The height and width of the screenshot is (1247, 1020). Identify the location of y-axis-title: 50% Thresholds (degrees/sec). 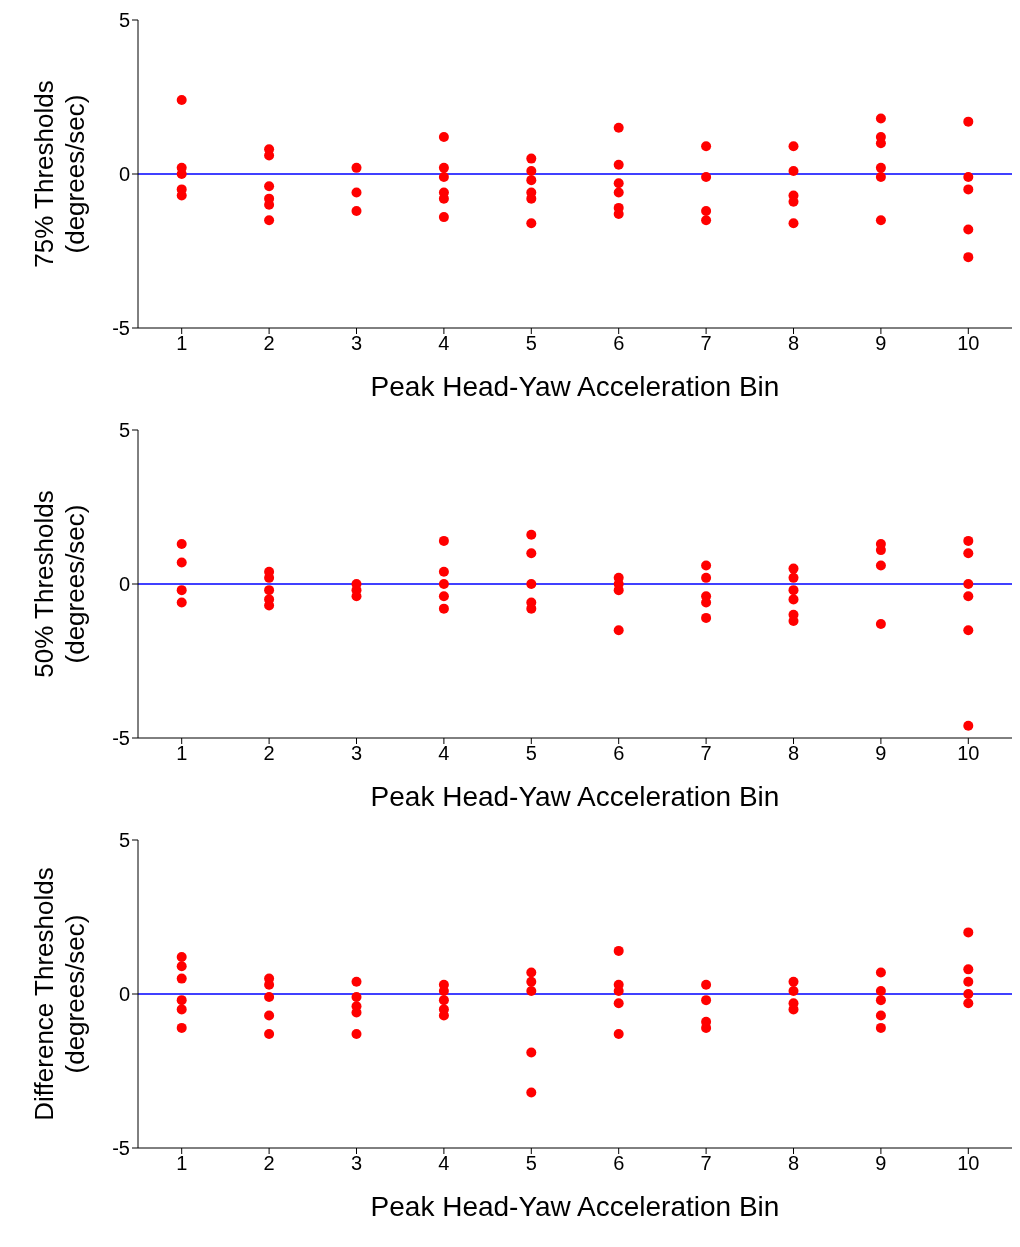
(59, 584).